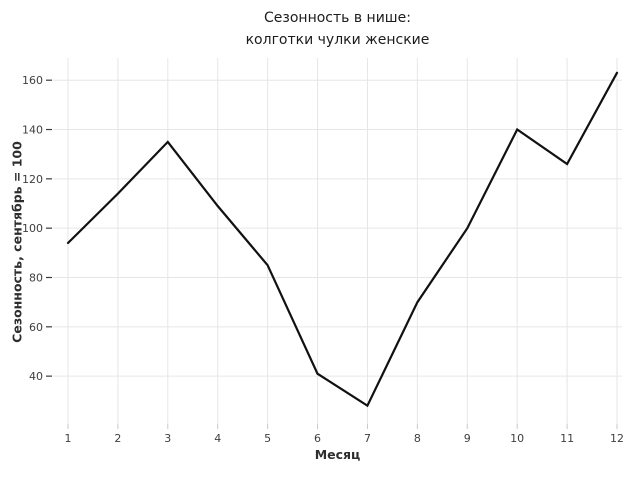 The width and height of the screenshot is (640, 480). Describe the element at coordinates (167, 438) in the screenshot. I see `x-tick-label: 3` at that location.